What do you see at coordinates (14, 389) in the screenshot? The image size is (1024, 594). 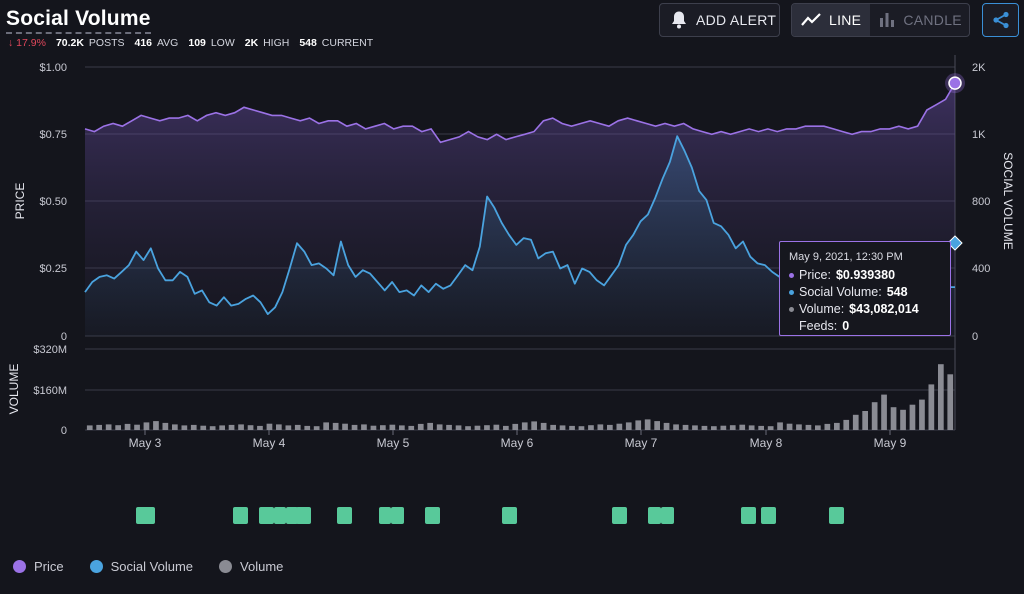 I see `volume-axis-label: VOLUME` at bounding box center [14, 389].